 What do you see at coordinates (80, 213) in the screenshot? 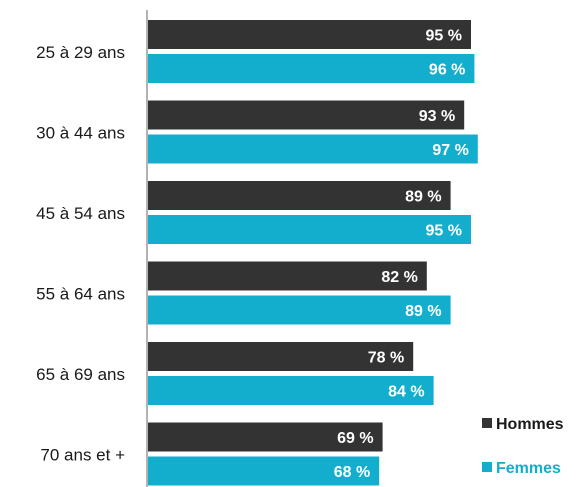
I see `category-label: 45 à 54 ans` at bounding box center [80, 213].